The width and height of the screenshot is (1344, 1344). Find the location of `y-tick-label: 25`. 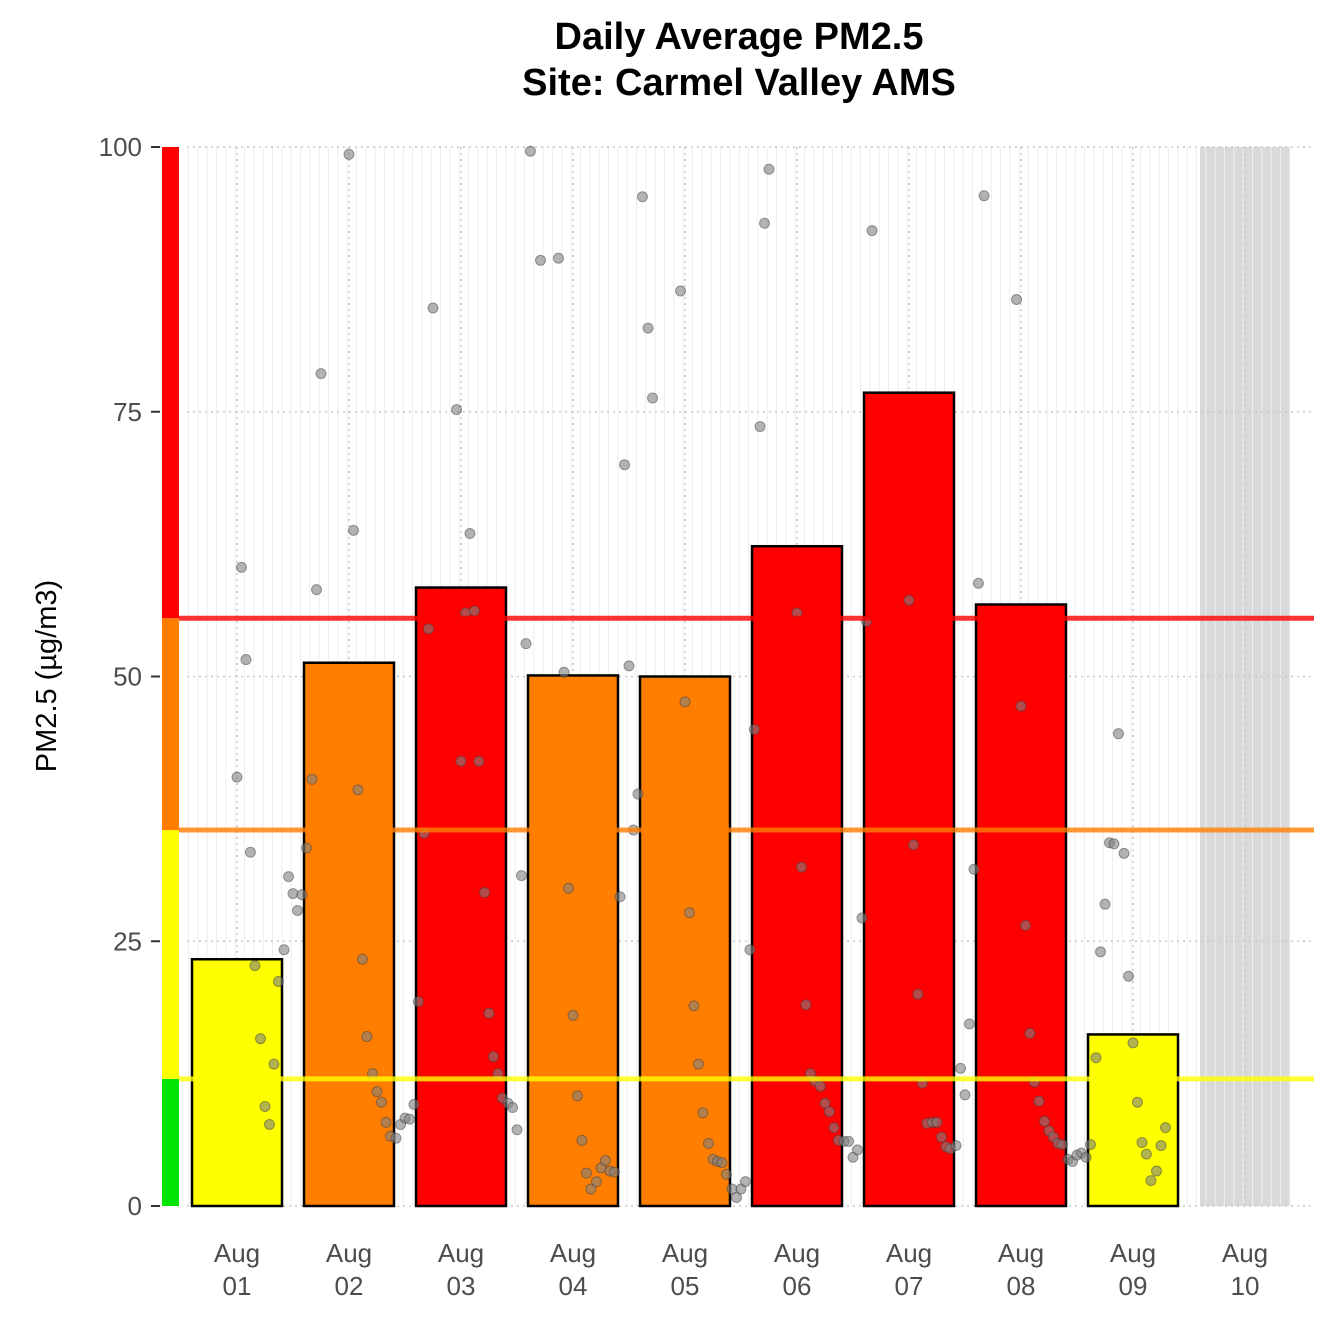

y-tick-label: 25 is located at coordinates (127, 941).